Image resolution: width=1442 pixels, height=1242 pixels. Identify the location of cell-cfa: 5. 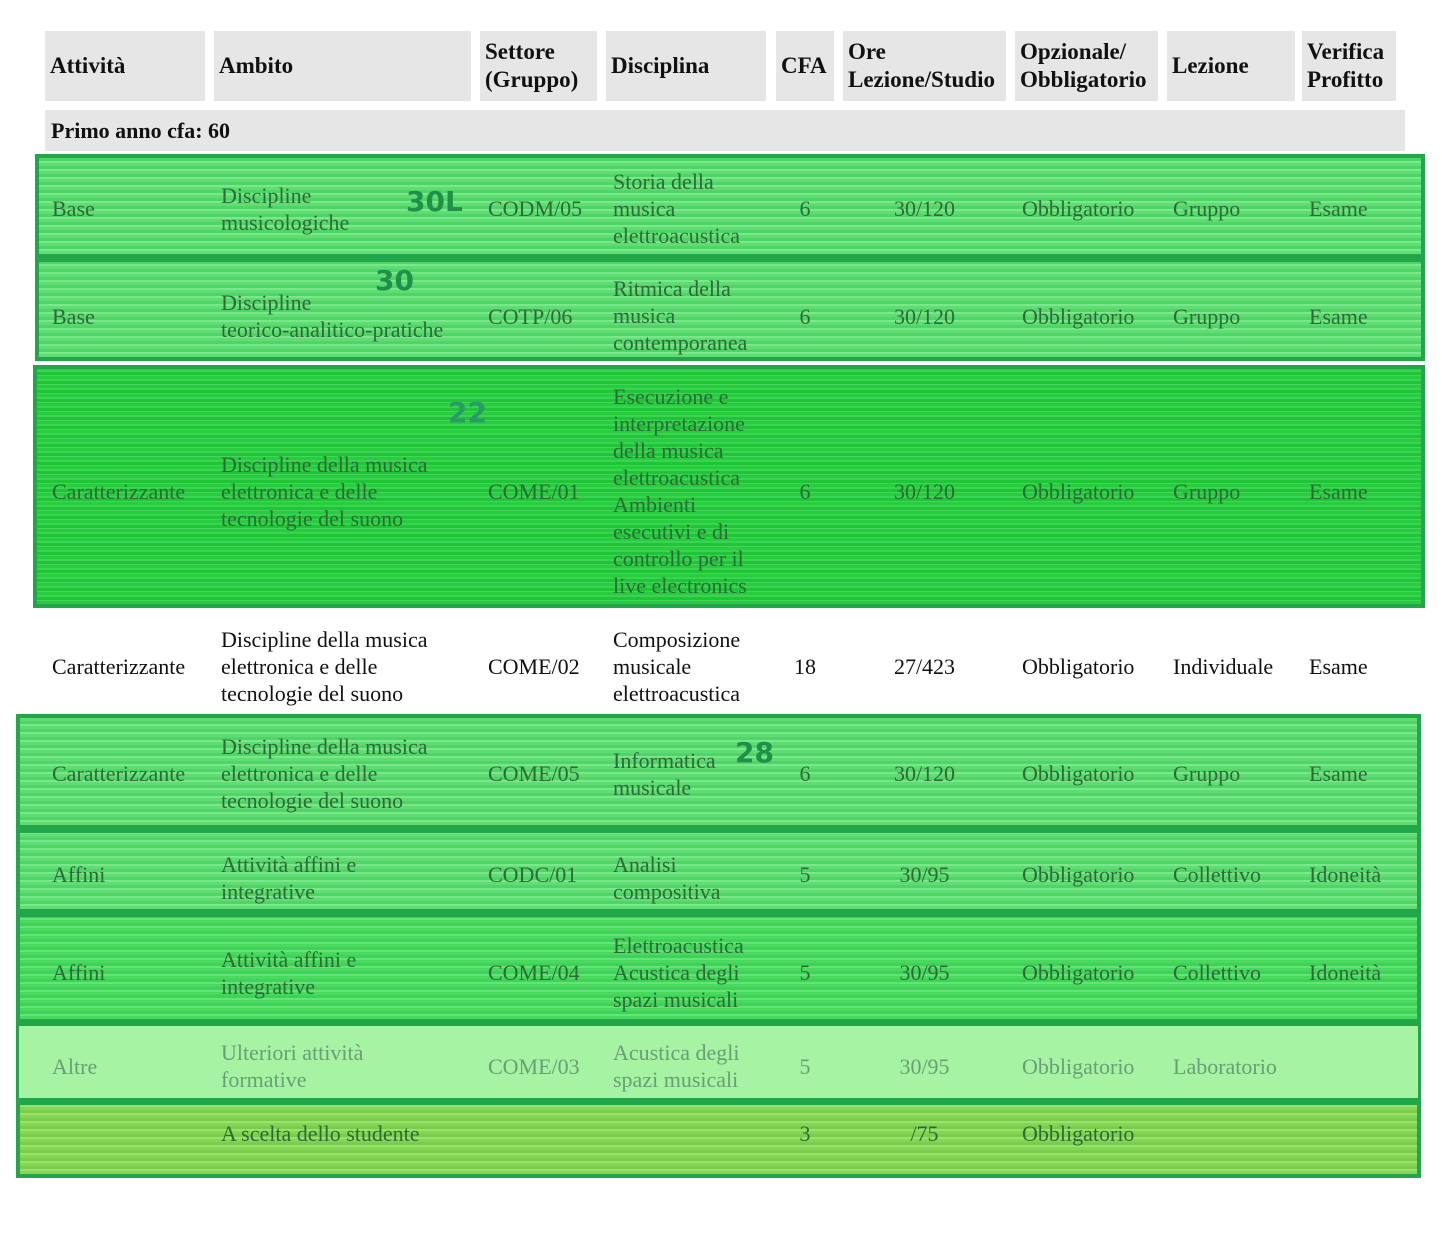
(805, 1066).